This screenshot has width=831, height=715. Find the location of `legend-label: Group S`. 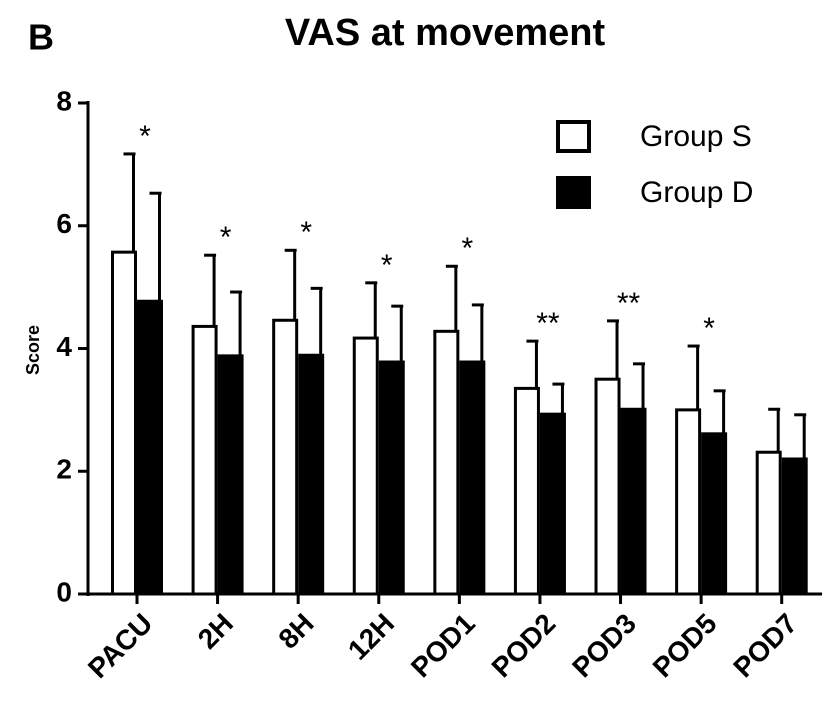

legend-label: Group S is located at coordinates (696, 136).